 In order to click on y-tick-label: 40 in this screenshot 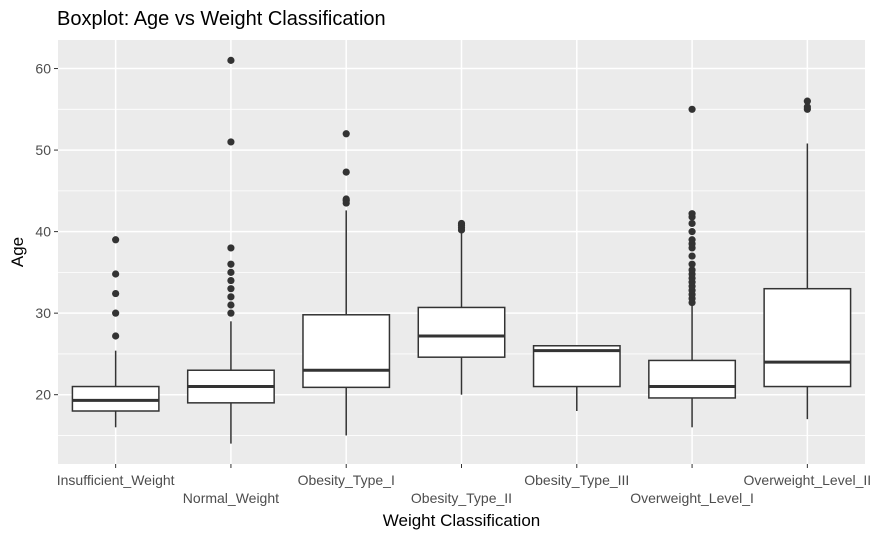, I will do `click(43, 232)`.